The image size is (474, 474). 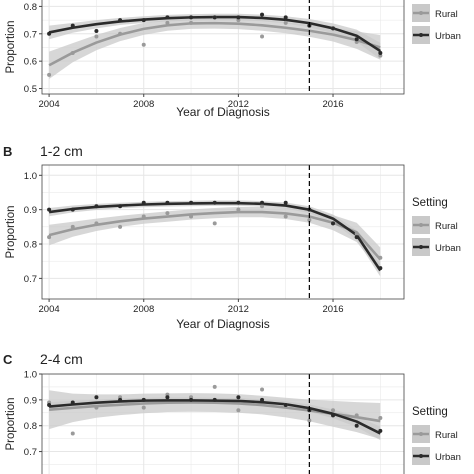 What do you see at coordinates (215, 424) in the screenshot?
I see `plot-marks` at bounding box center [215, 424].